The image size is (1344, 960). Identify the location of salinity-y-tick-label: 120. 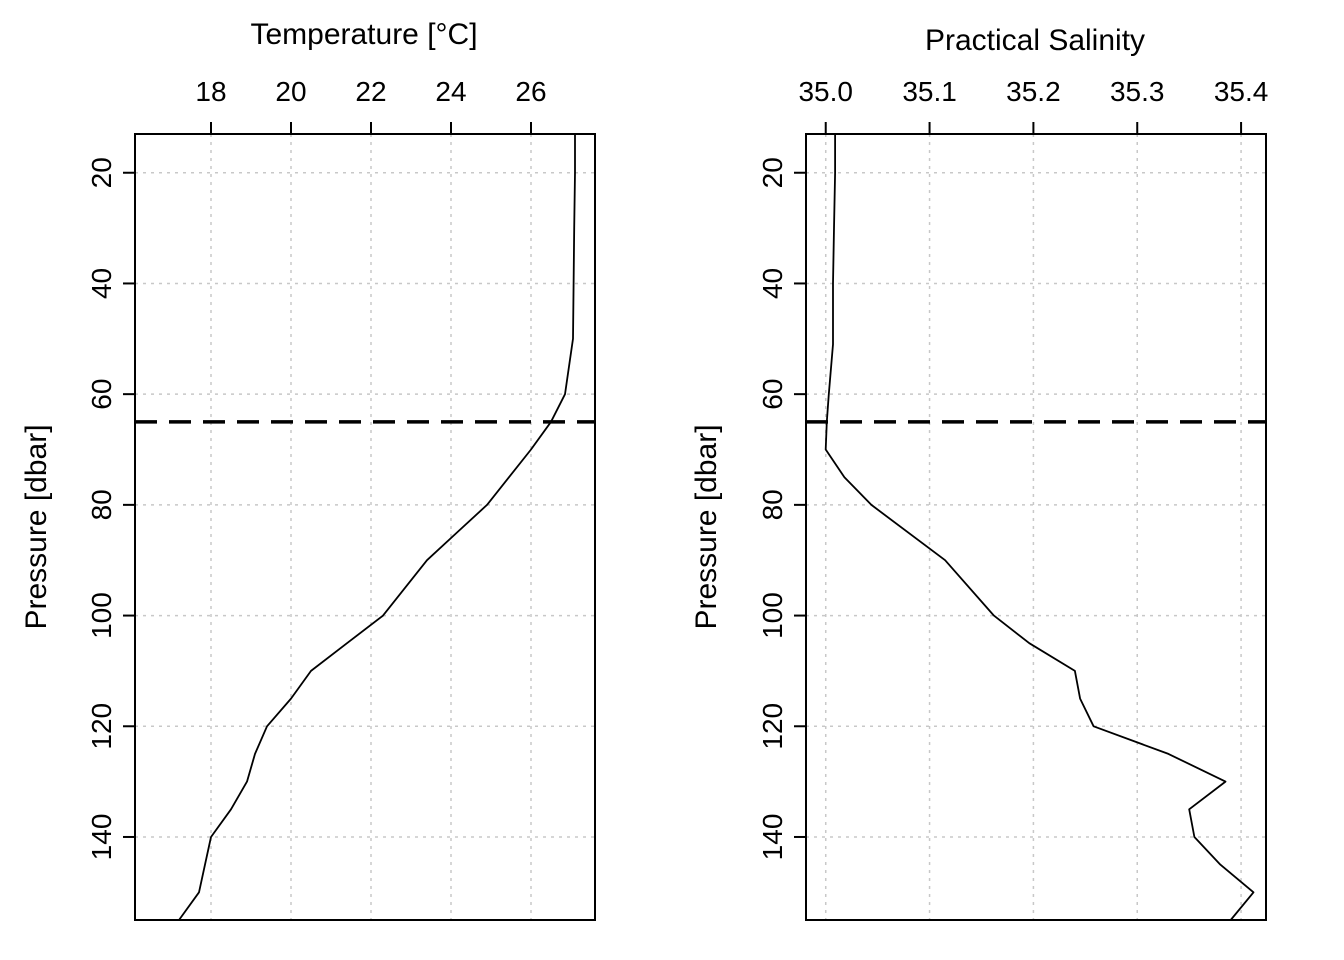
(772, 726).